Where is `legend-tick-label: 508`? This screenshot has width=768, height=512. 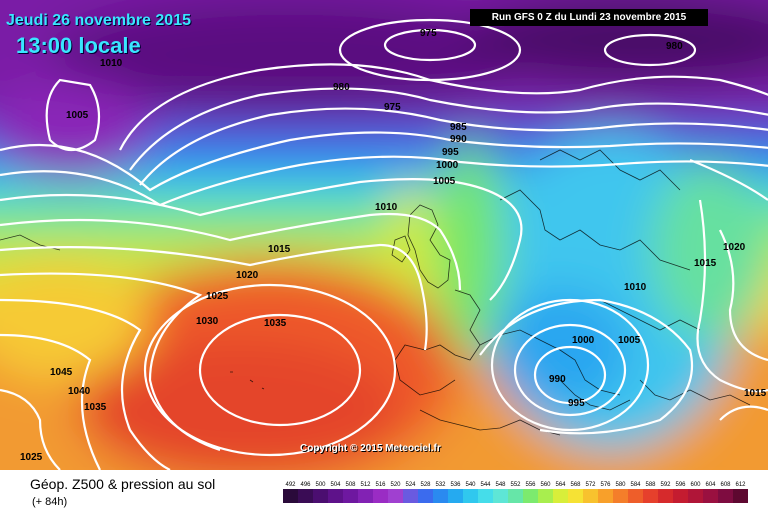
legend-tick-label: 508 is located at coordinates (350, 485).